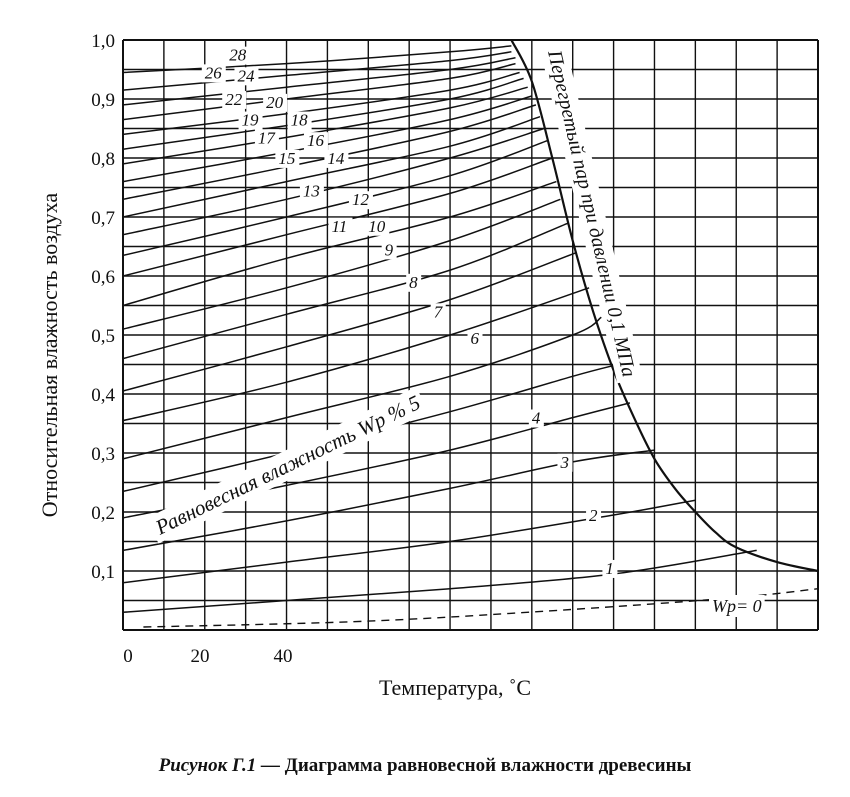 Image resolution: width=850 pixels, height=797 pixels. I want to click on curve-label-28: 28, so click(238, 55).